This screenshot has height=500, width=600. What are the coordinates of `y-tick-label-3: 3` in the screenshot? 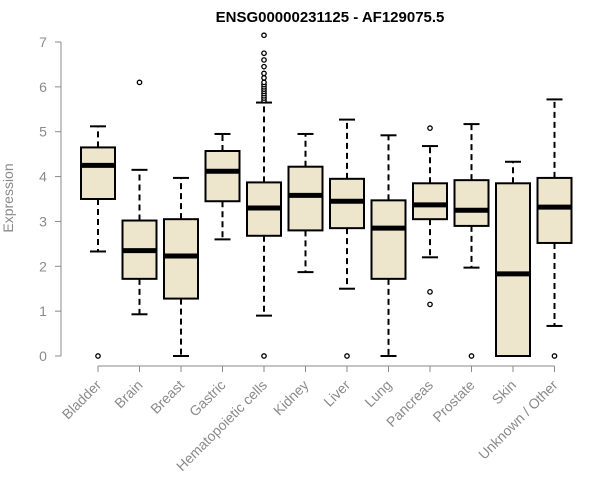 It's located at (43, 221).